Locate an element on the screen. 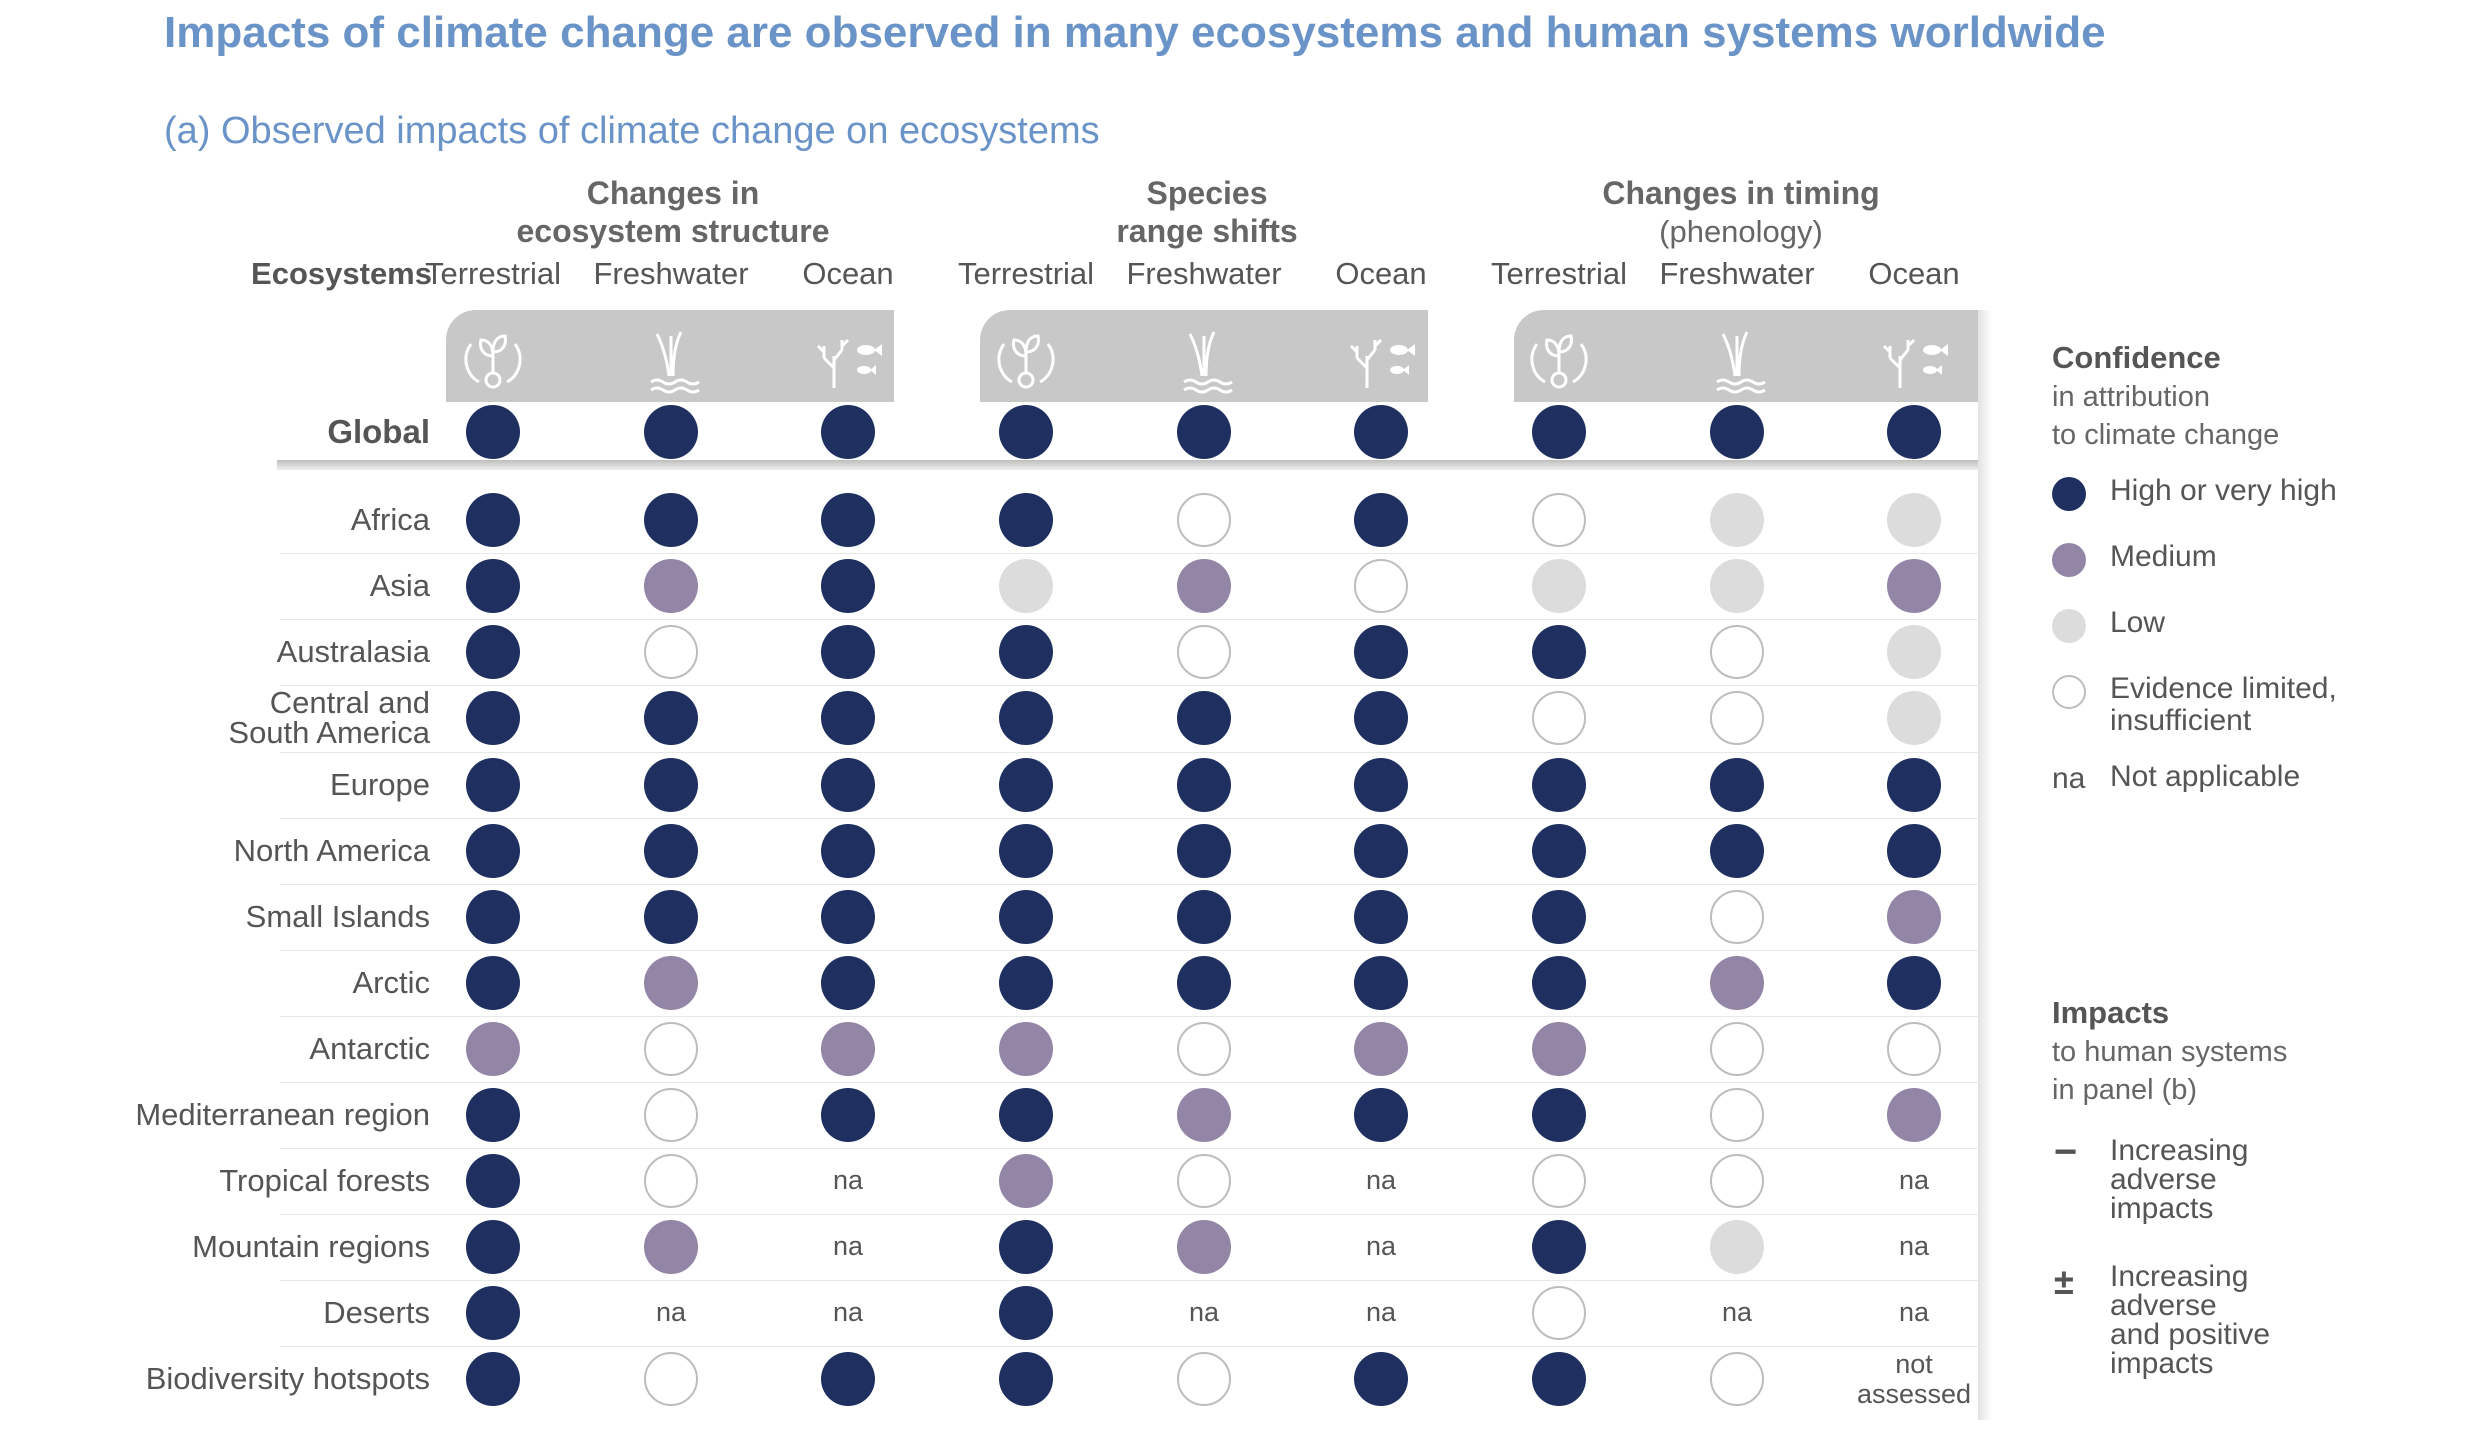 The image size is (2486, 1446). global-separator is located at coordinates (1127, 465).